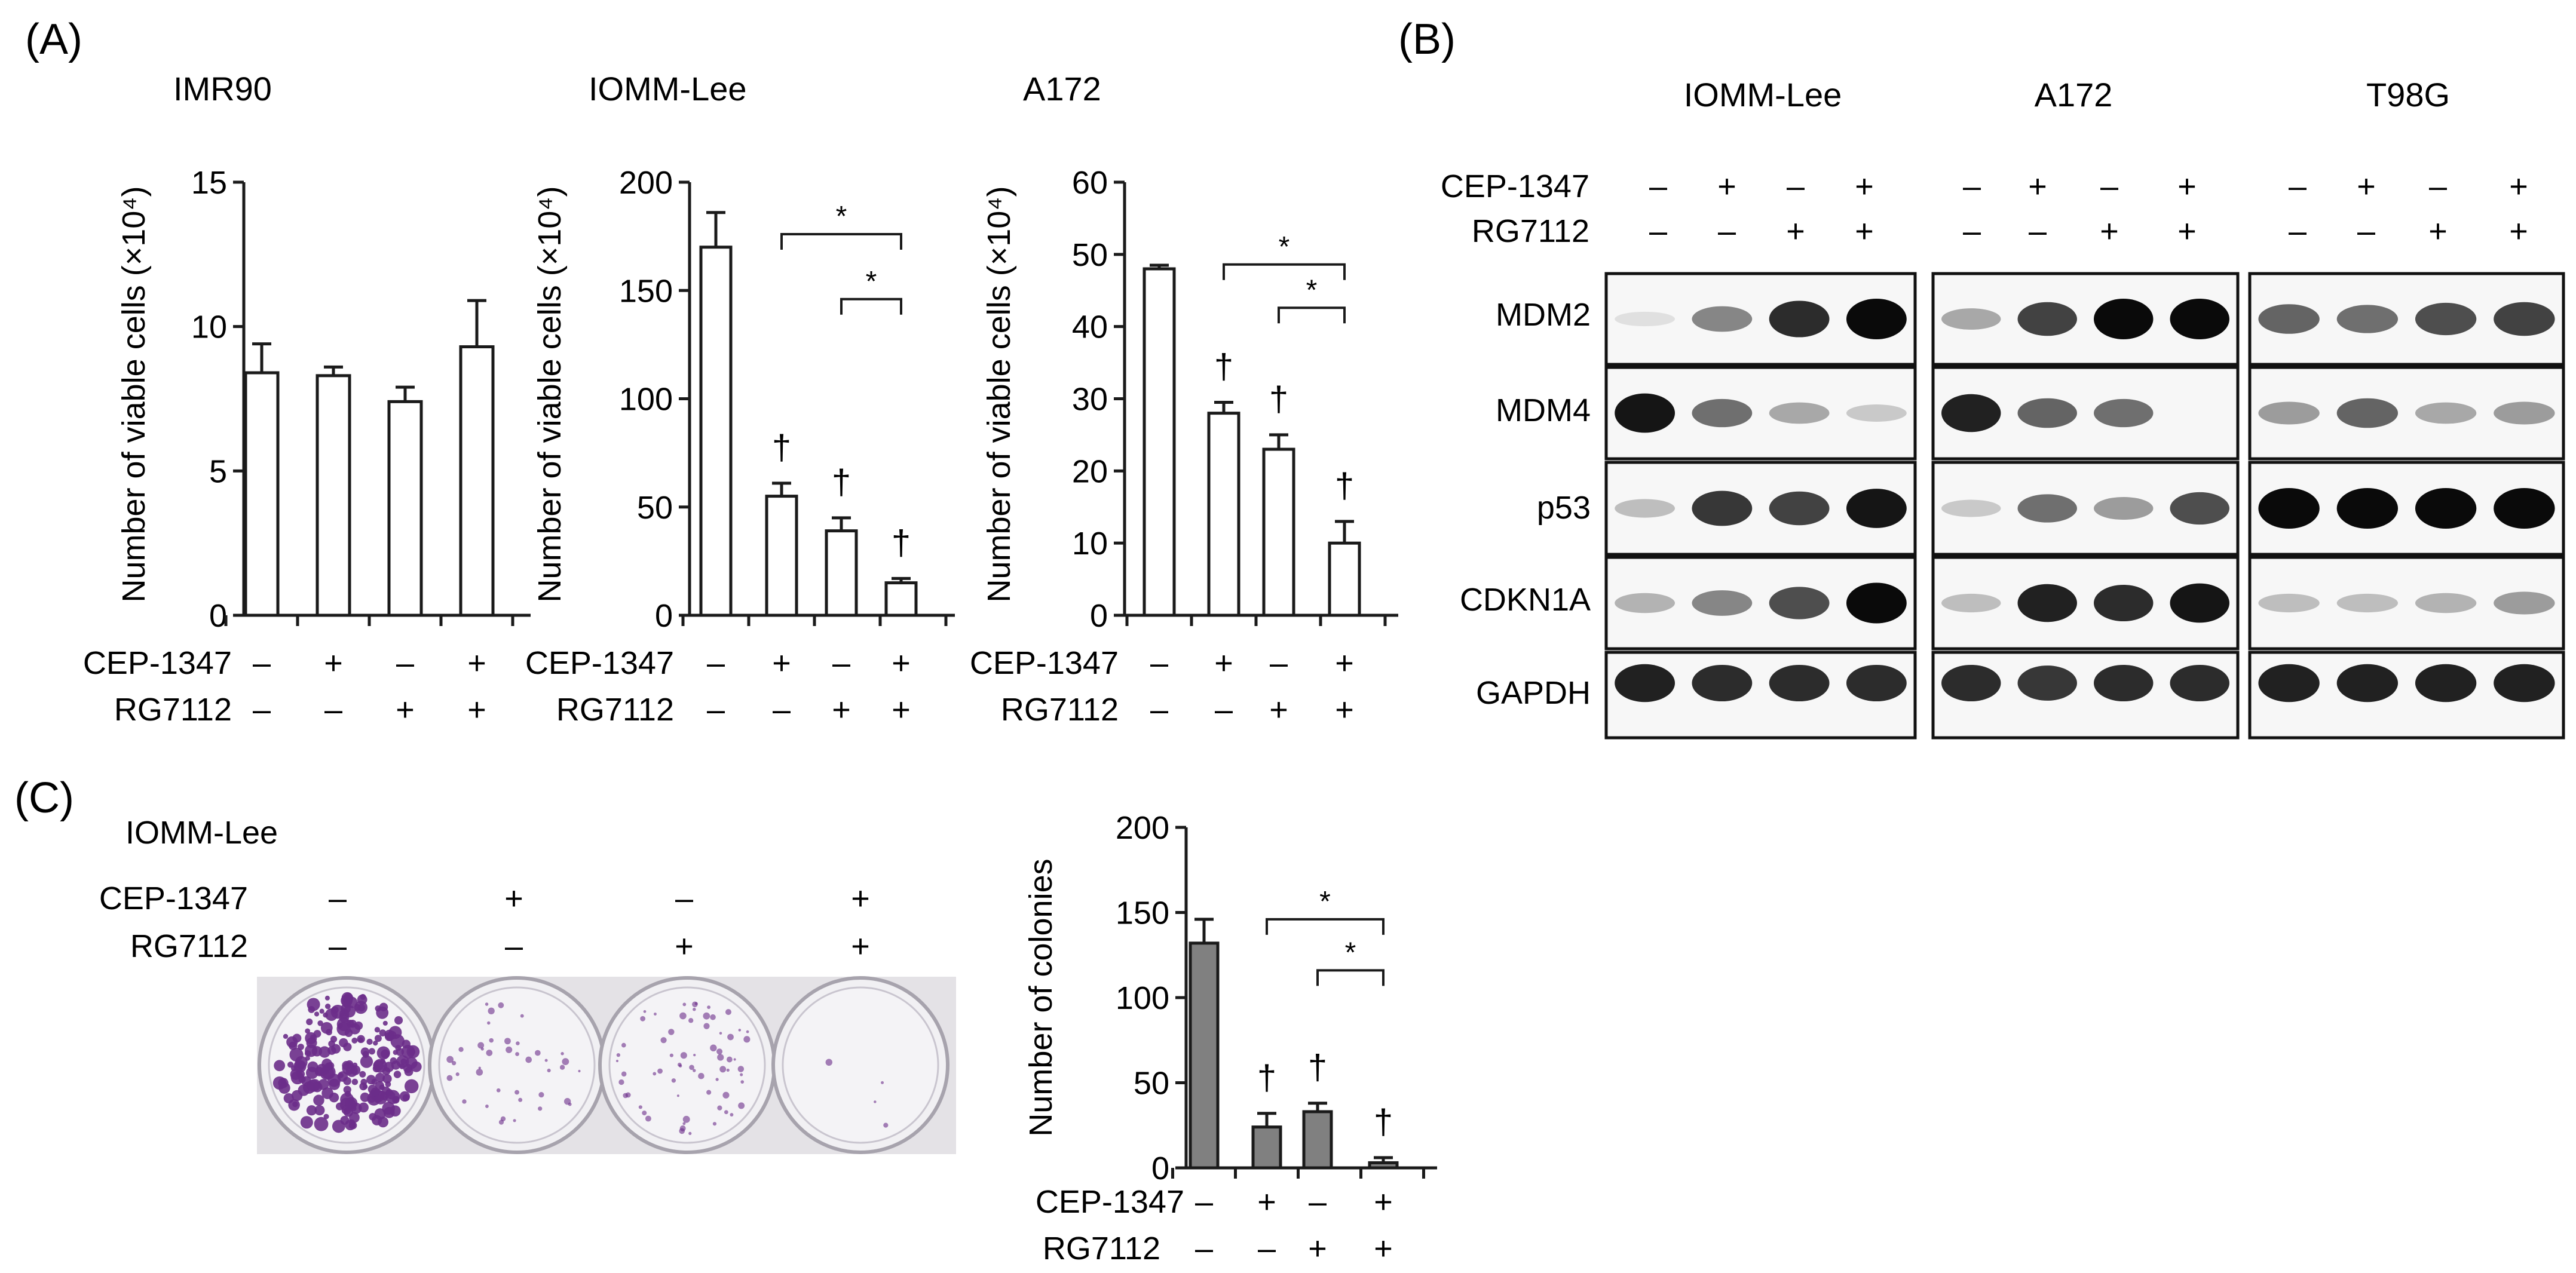 This screenshot has height=1273, width=2576. What do you see at coordinates (1214, 1225) in the screenshot?
I see `treatment-row-colonies: CEP-1347 RG7112 ––+––+++` at bounding box center [1214, 1225].